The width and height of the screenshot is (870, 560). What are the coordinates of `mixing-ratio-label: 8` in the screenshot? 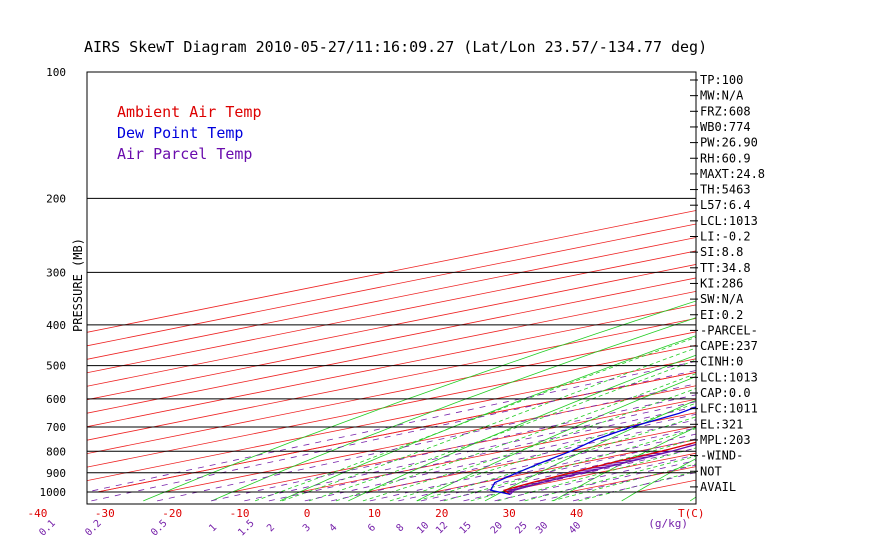 It's located at (401, 528).